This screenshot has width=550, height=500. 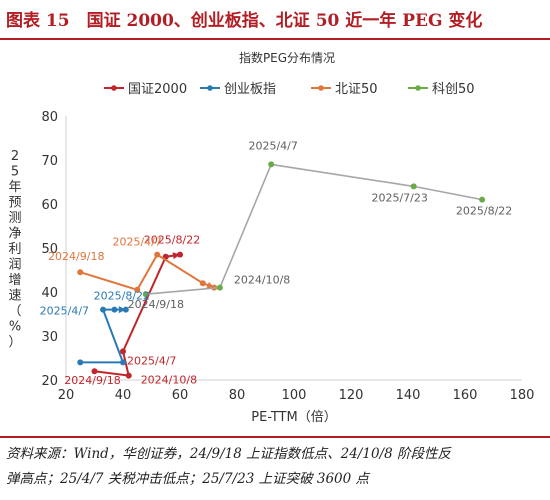 I want to click on y-label-char: 增, so click(x=14, y=280).